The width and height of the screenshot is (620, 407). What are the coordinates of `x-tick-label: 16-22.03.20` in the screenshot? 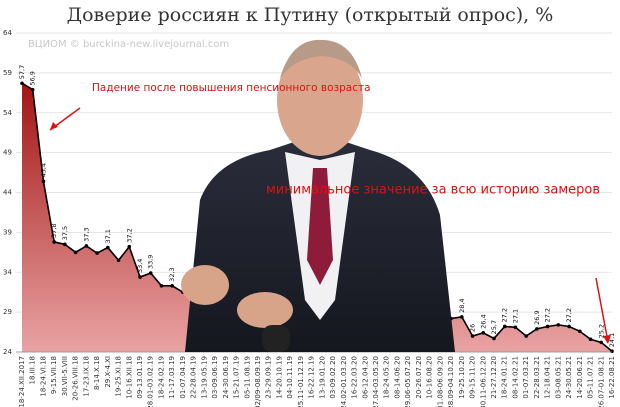 It's located at (355, 377).